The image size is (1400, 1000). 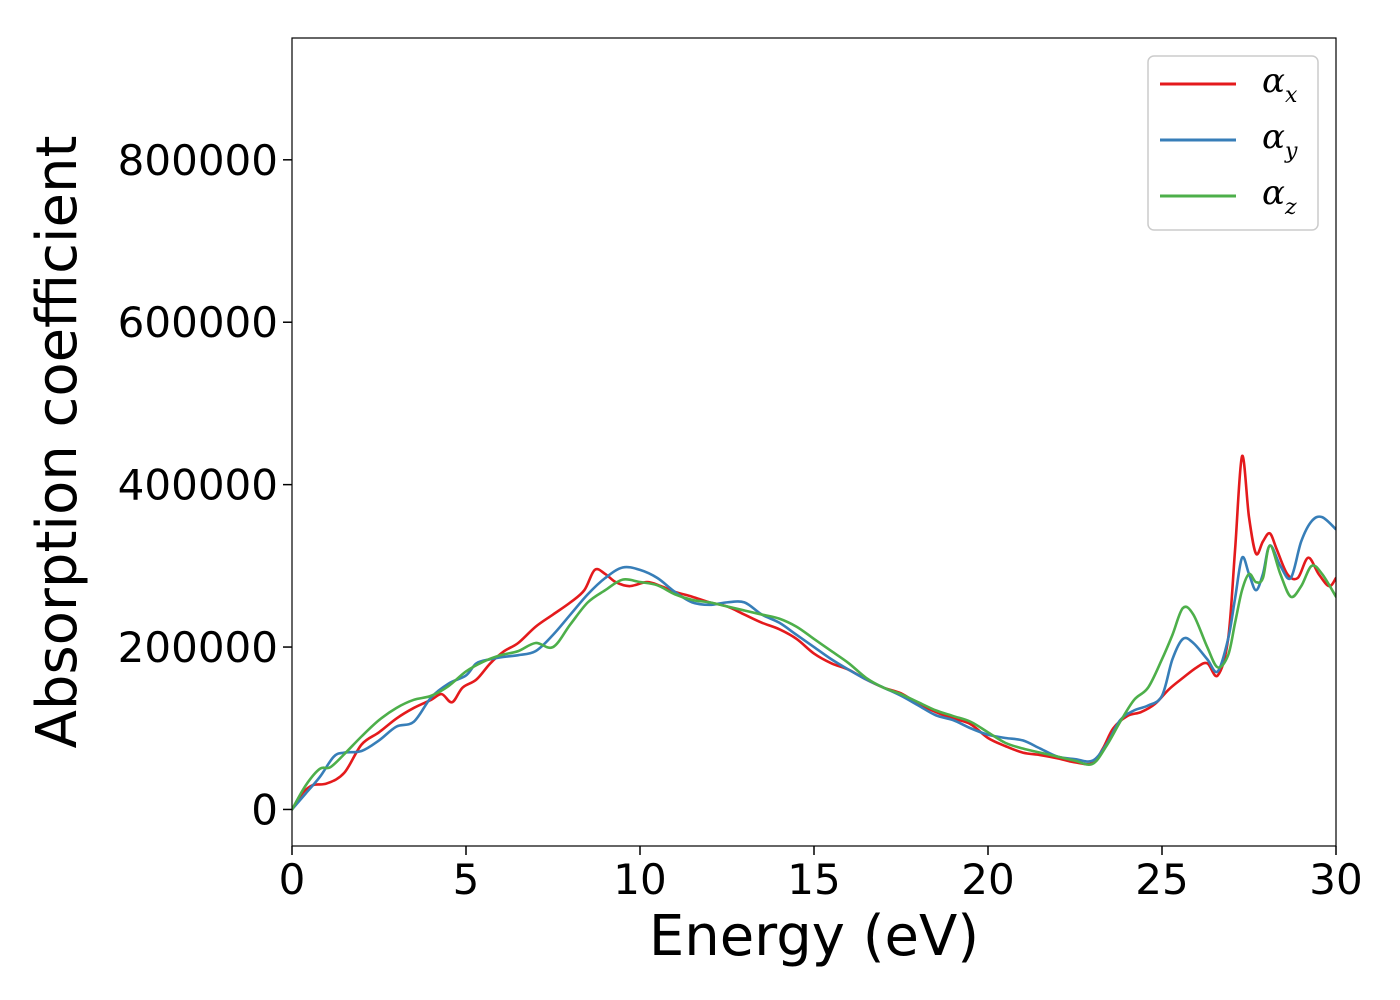 I want to click on y-tick-label: 0, so click(x=264, y=809).